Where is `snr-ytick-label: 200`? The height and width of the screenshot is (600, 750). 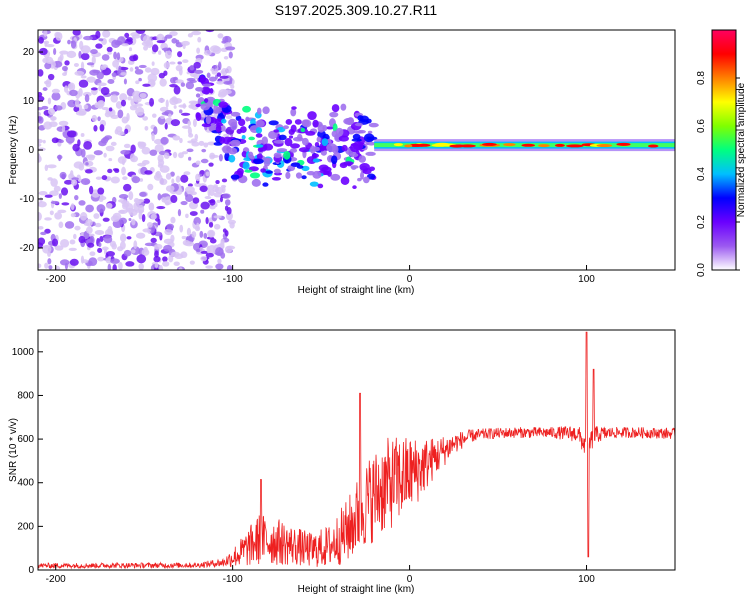
snr-ytick-label: 200 is located at coordinates (25, 526).